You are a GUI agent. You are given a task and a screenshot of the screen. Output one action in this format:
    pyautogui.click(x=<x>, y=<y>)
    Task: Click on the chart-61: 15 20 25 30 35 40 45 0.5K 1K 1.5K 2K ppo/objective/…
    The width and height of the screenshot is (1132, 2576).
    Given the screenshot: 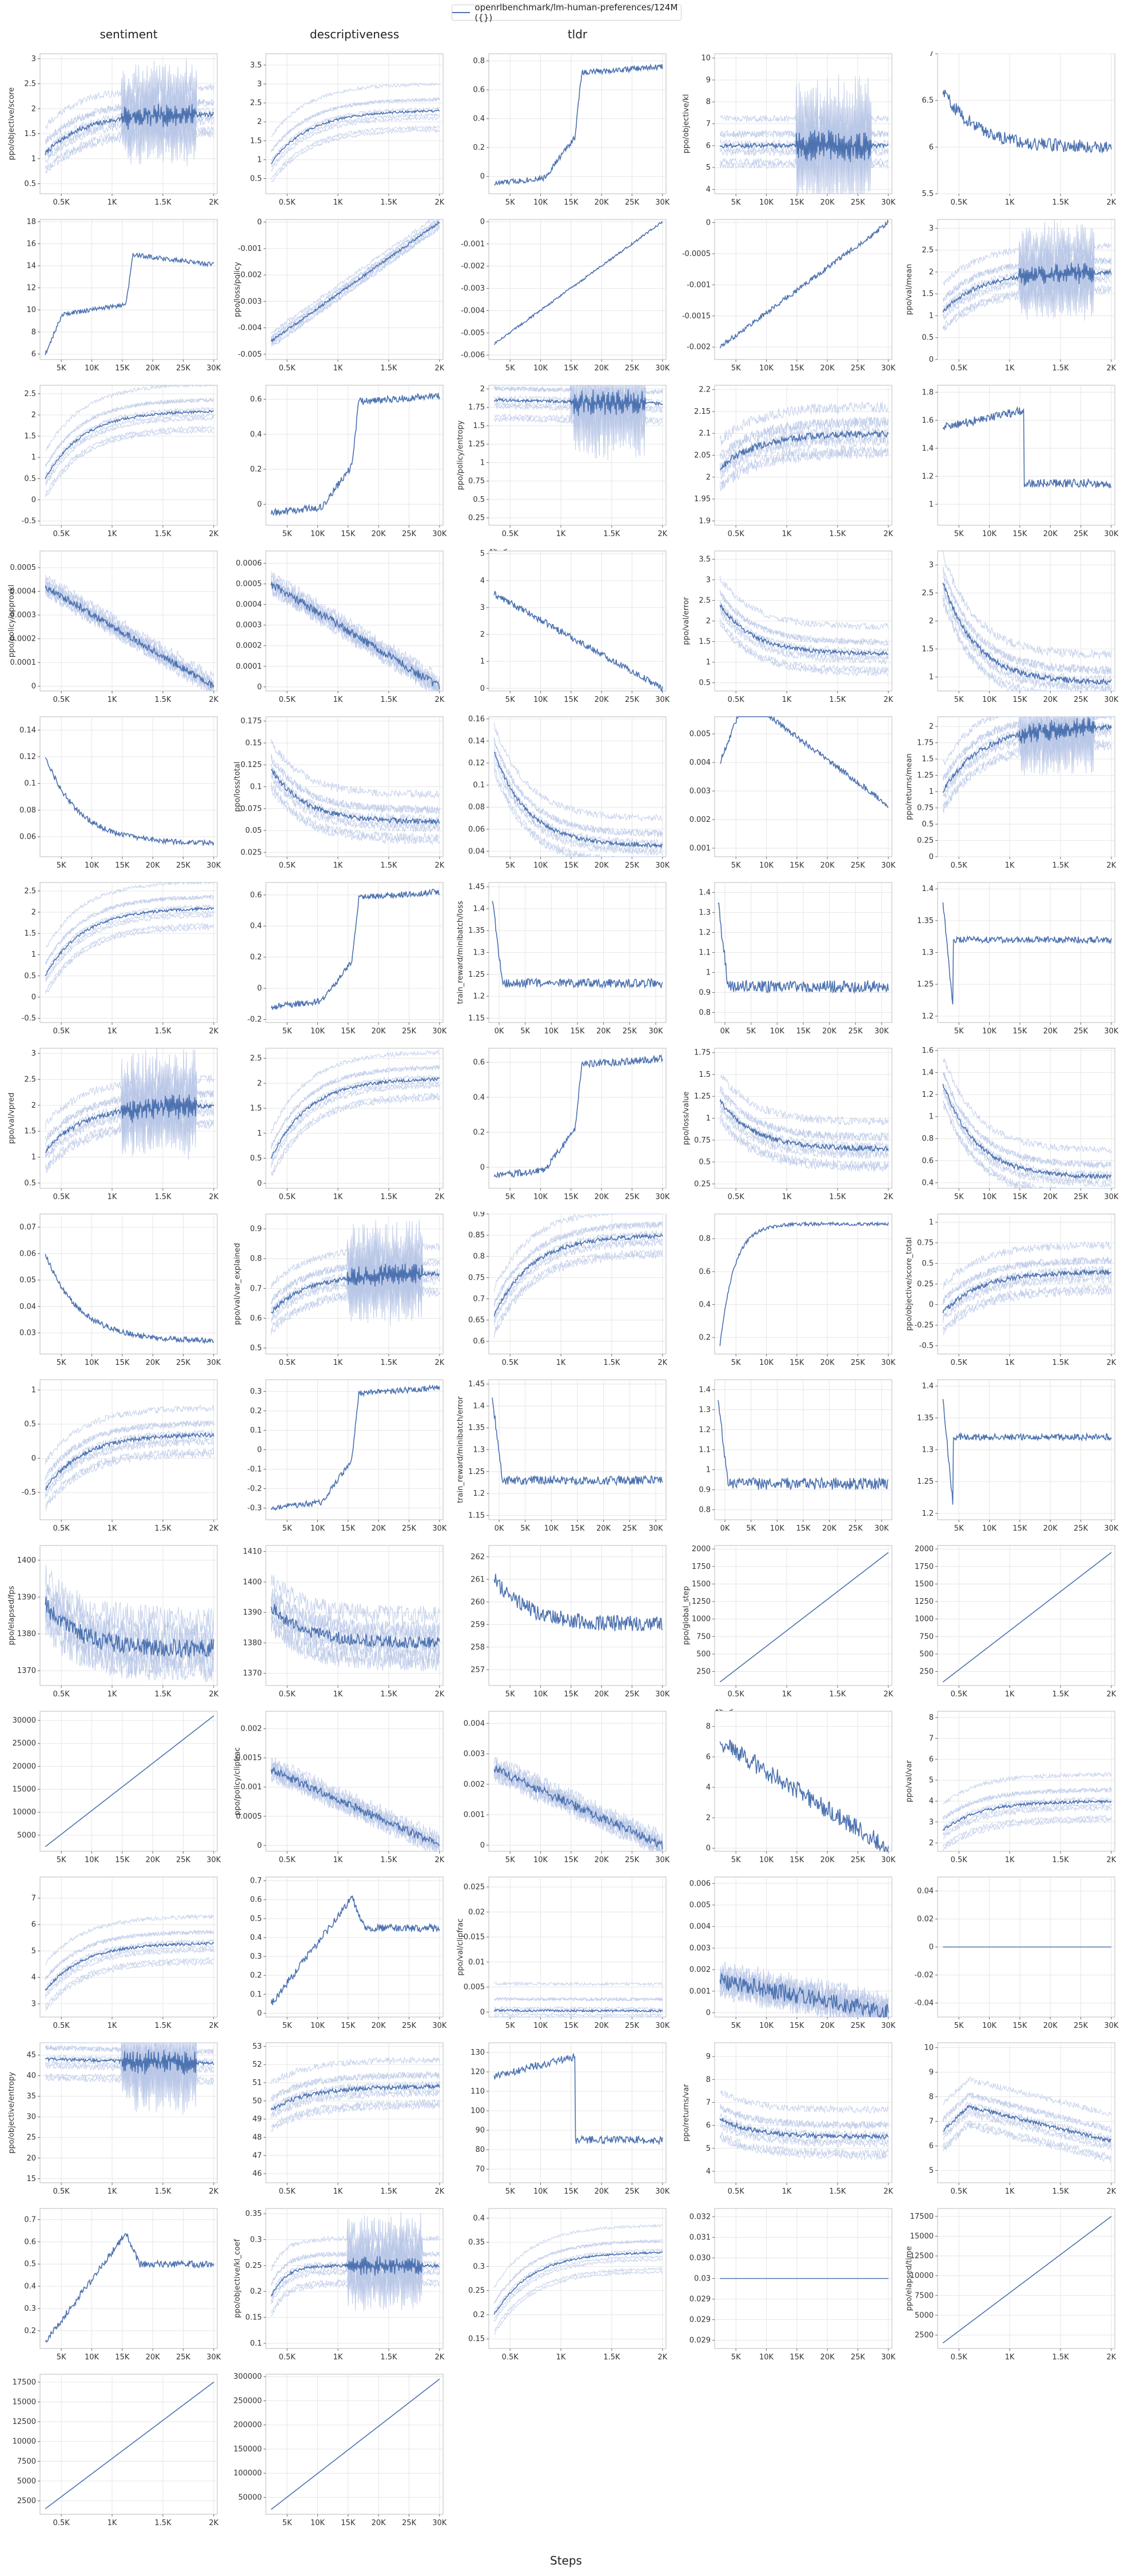 What is the action you would take?
    pyautogui.click(x=113, y=2119)
    